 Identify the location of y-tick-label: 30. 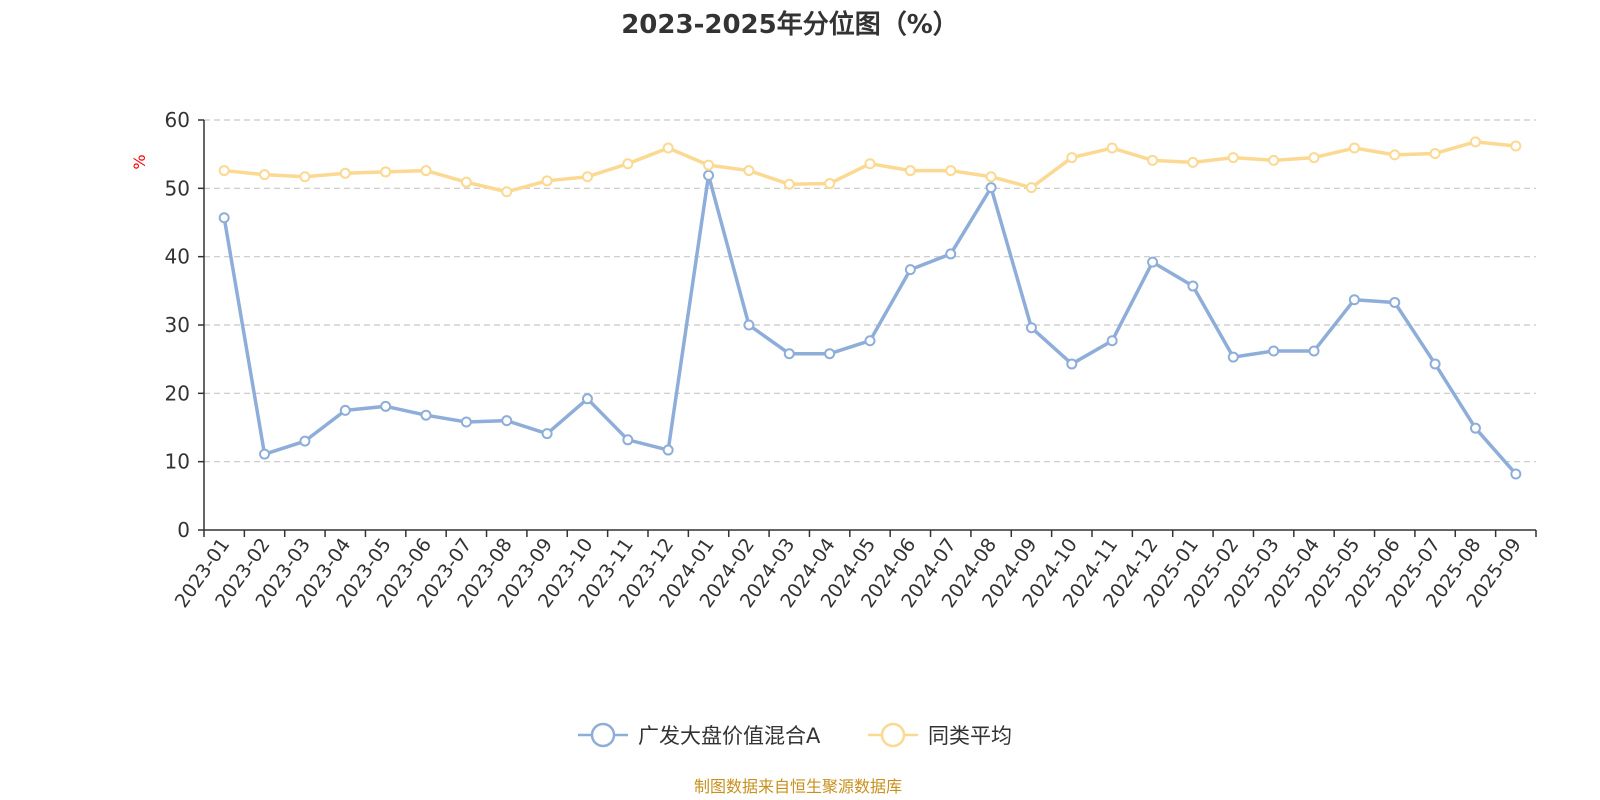
(177, 325).